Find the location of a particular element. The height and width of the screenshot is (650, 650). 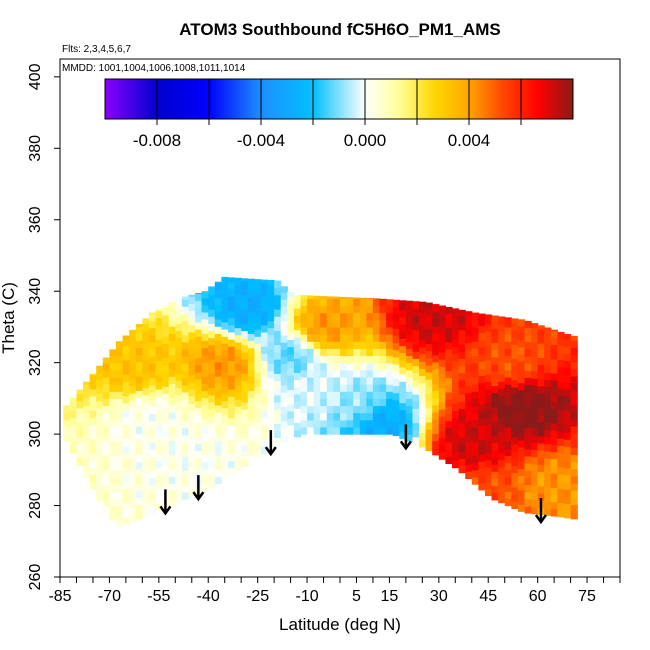

x-tick-label: -25 is located at coordinates (257, 596).